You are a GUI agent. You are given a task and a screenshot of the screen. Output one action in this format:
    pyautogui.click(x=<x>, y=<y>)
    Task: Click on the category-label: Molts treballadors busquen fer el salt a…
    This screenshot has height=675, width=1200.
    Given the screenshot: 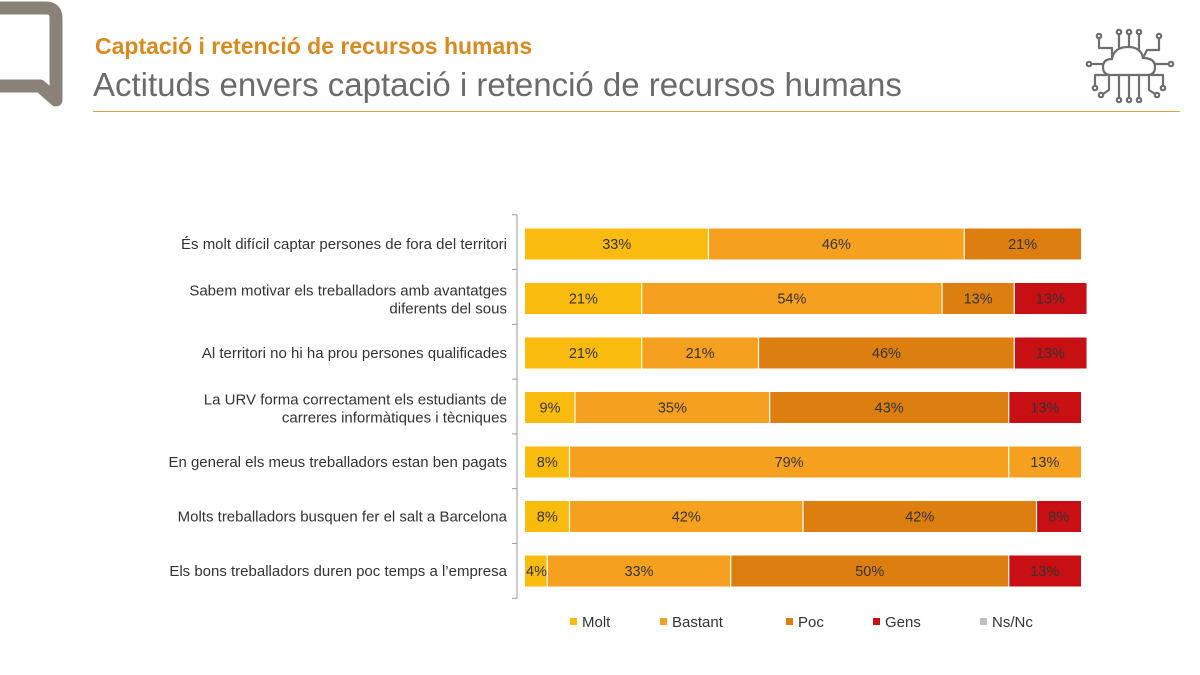 What is the action you would take?
    pyautogui.click(x=343, y=517)
    